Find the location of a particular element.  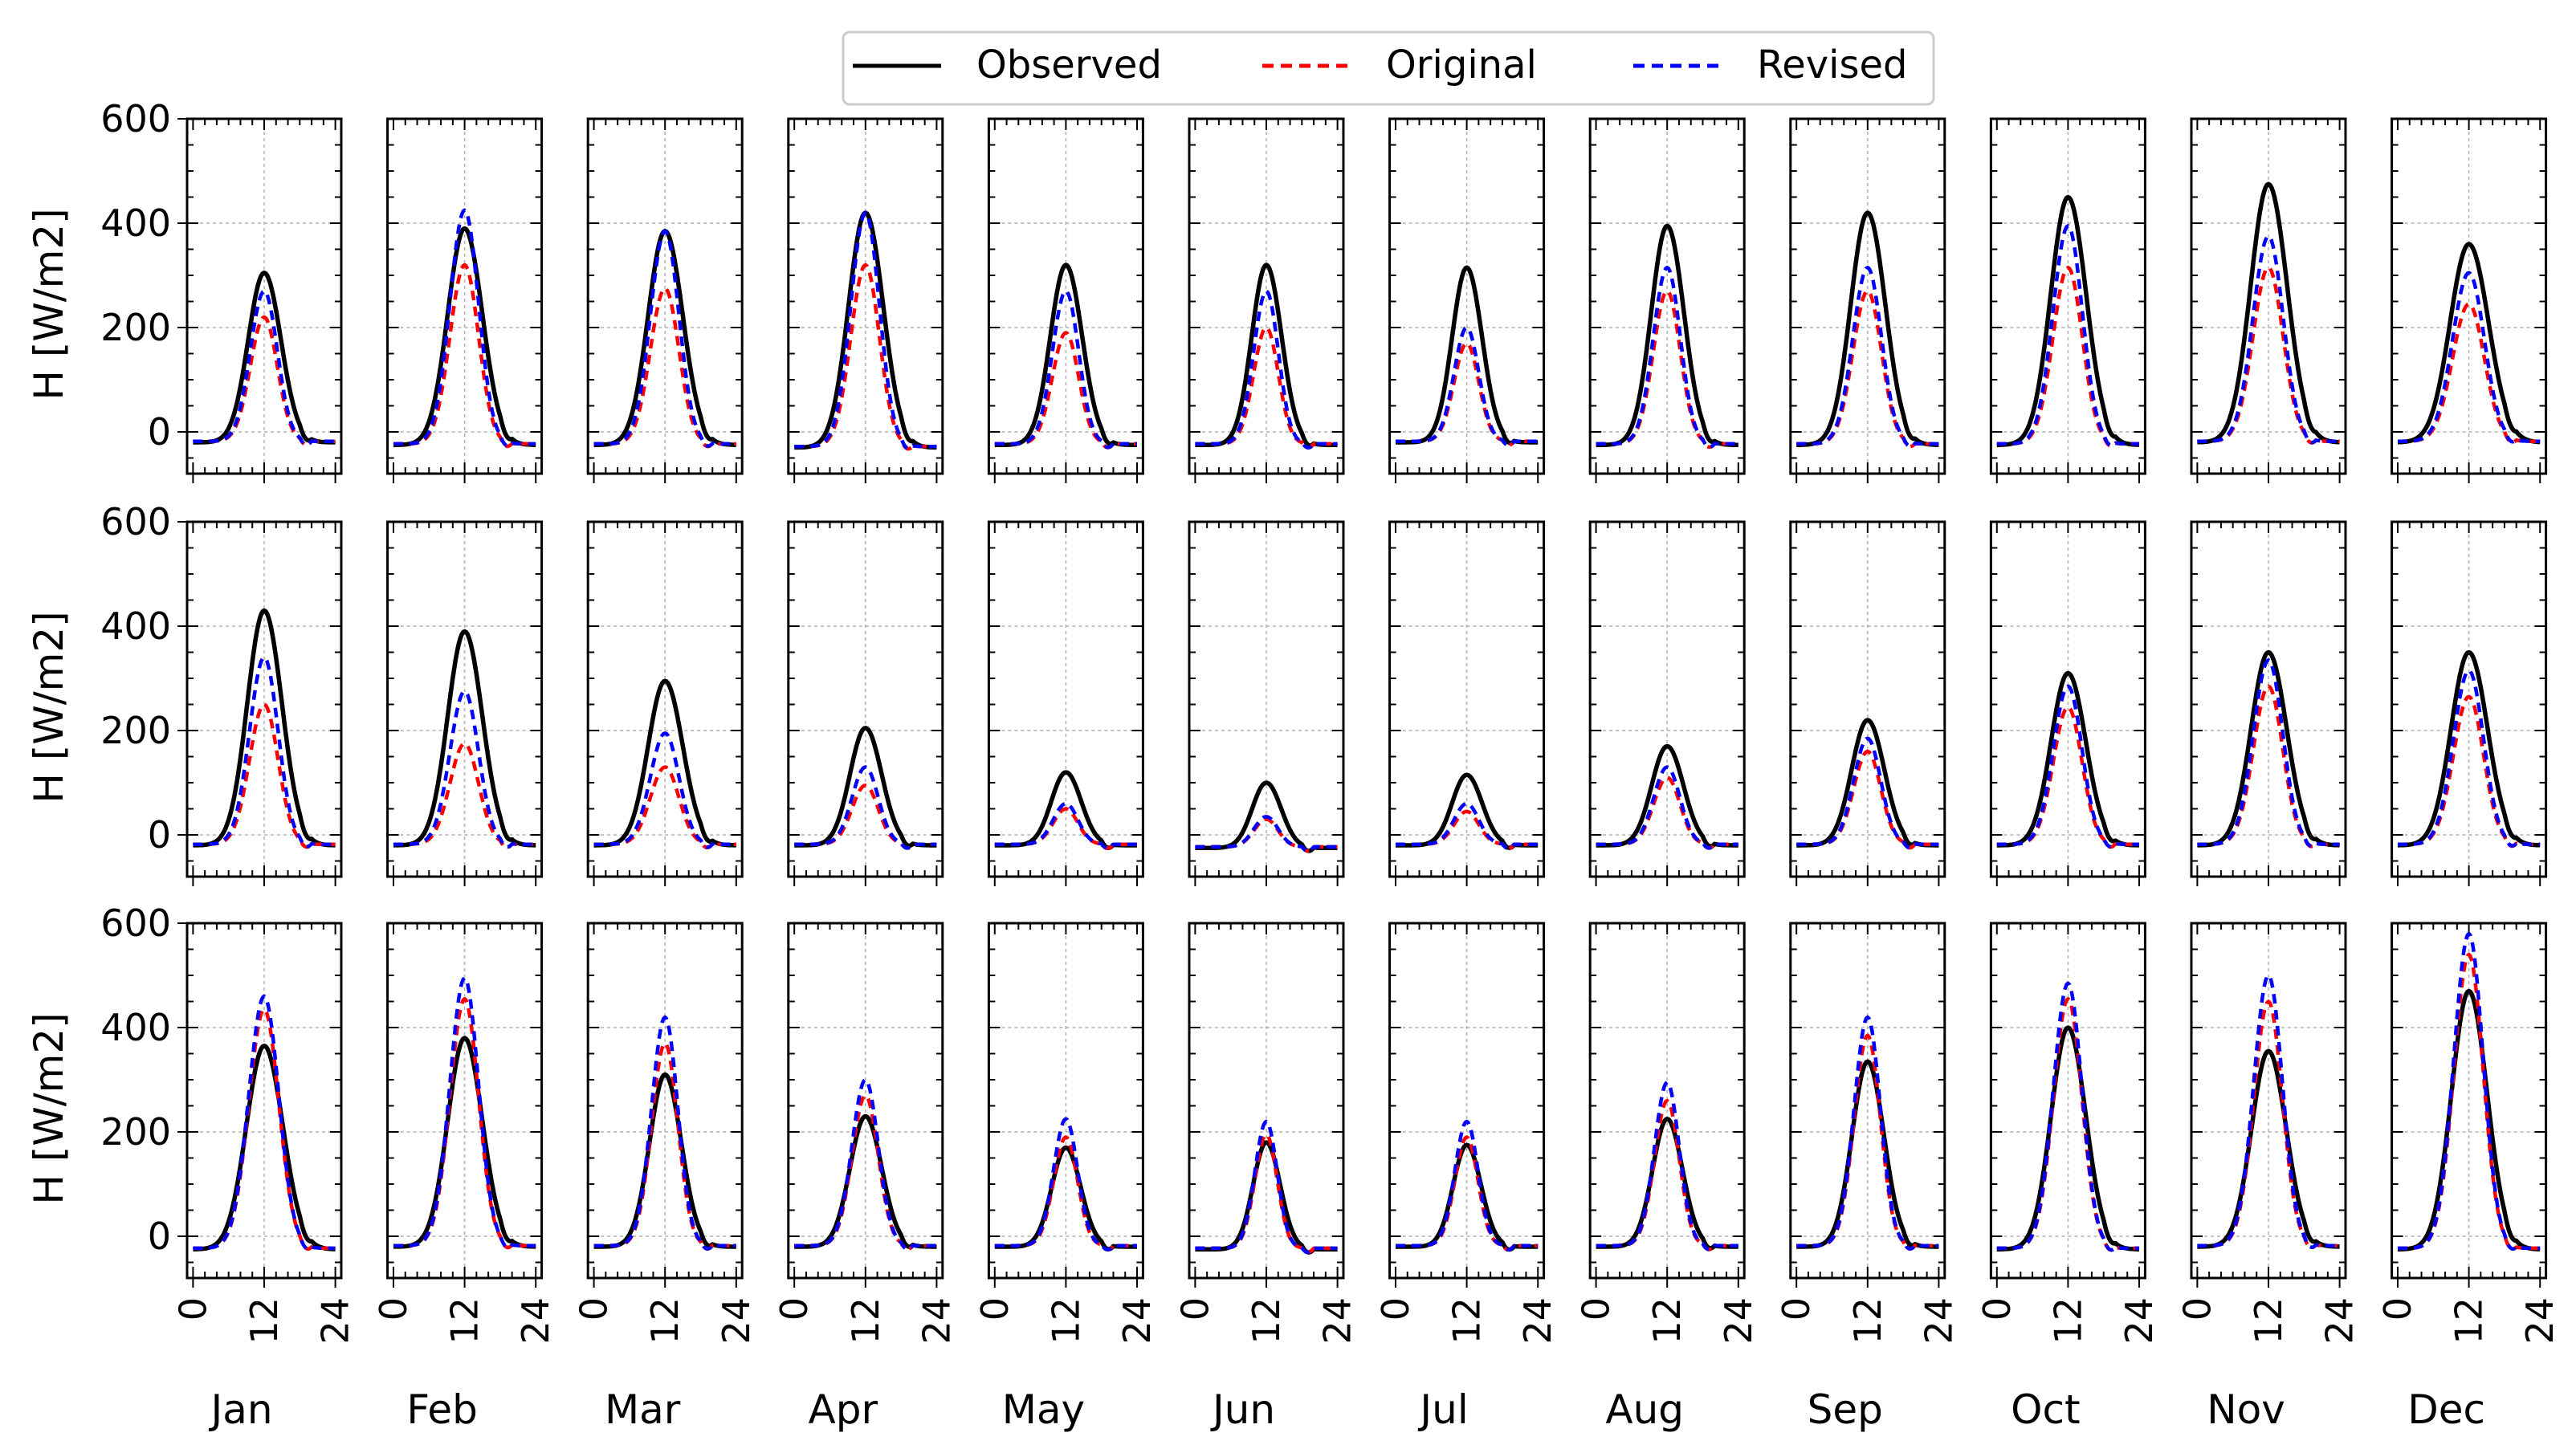

month-label-jan: Jan is located at coordinates (240, 1409).